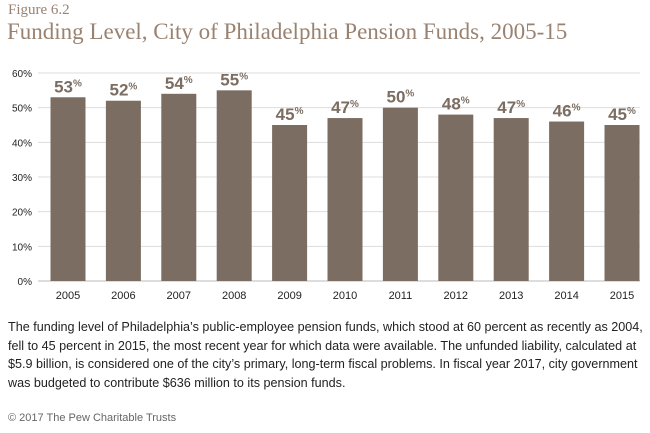 Image resolution: width=650 pixels, height=433 pixels. What do you see at coordinates (123, 90) in the screenshot?
I see `data-label: 52%` at bounding box center [123, 90].